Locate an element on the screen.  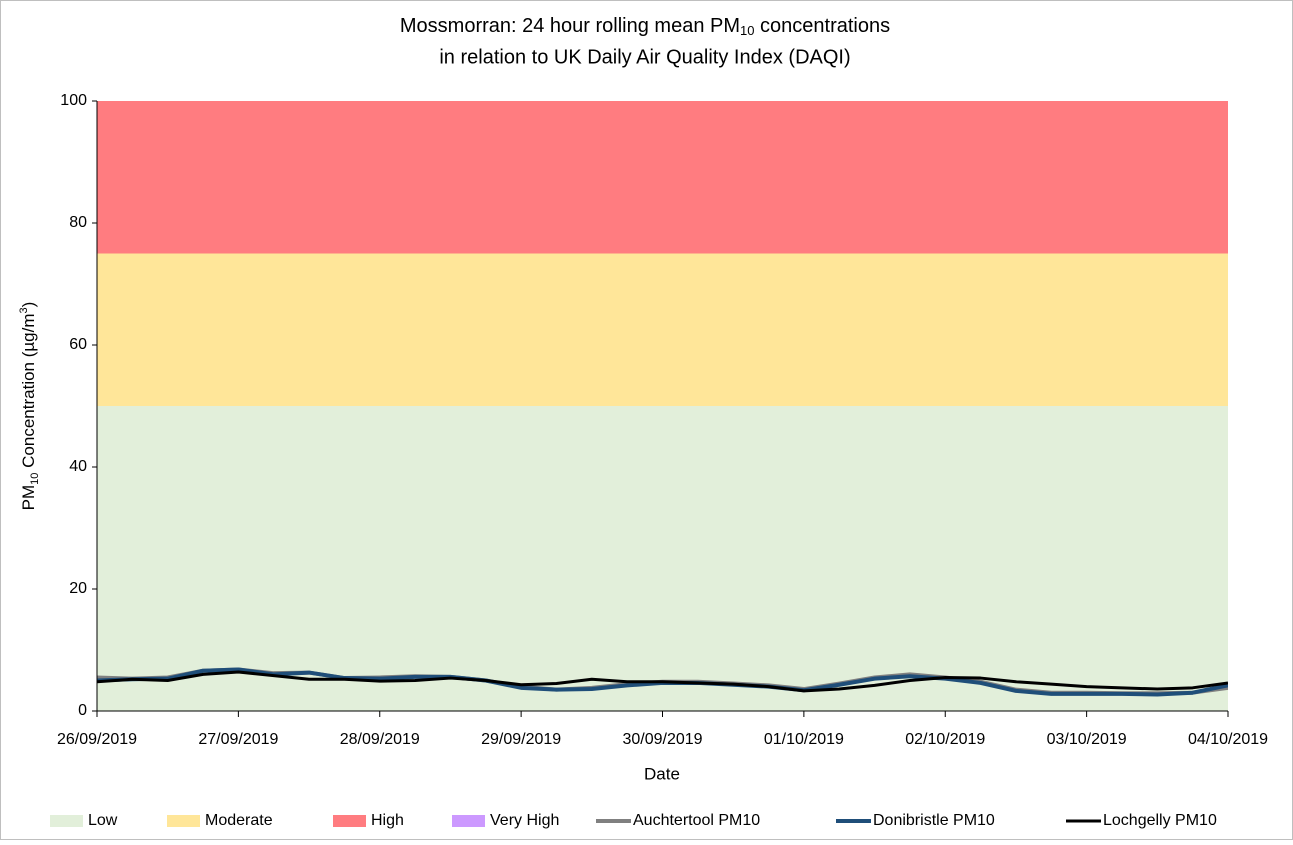
x-tick-label: 02/10/2019 is located at coordinates (945, 739).